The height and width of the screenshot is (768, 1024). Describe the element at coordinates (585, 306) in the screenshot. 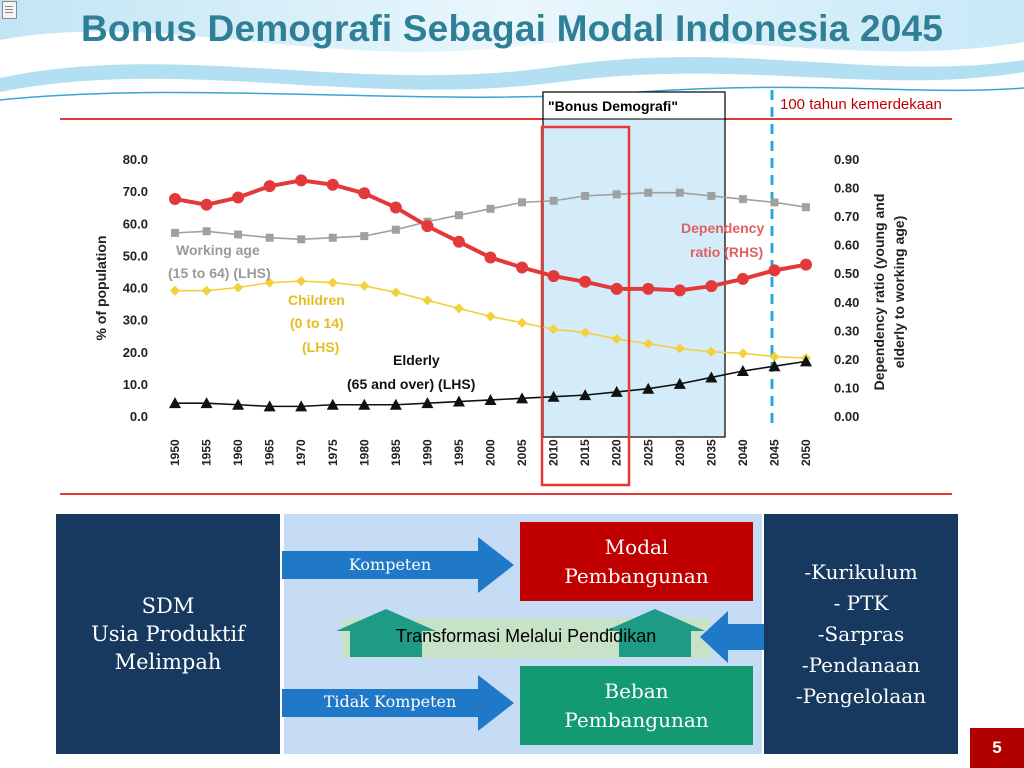

I see `highlight-box` at that location.